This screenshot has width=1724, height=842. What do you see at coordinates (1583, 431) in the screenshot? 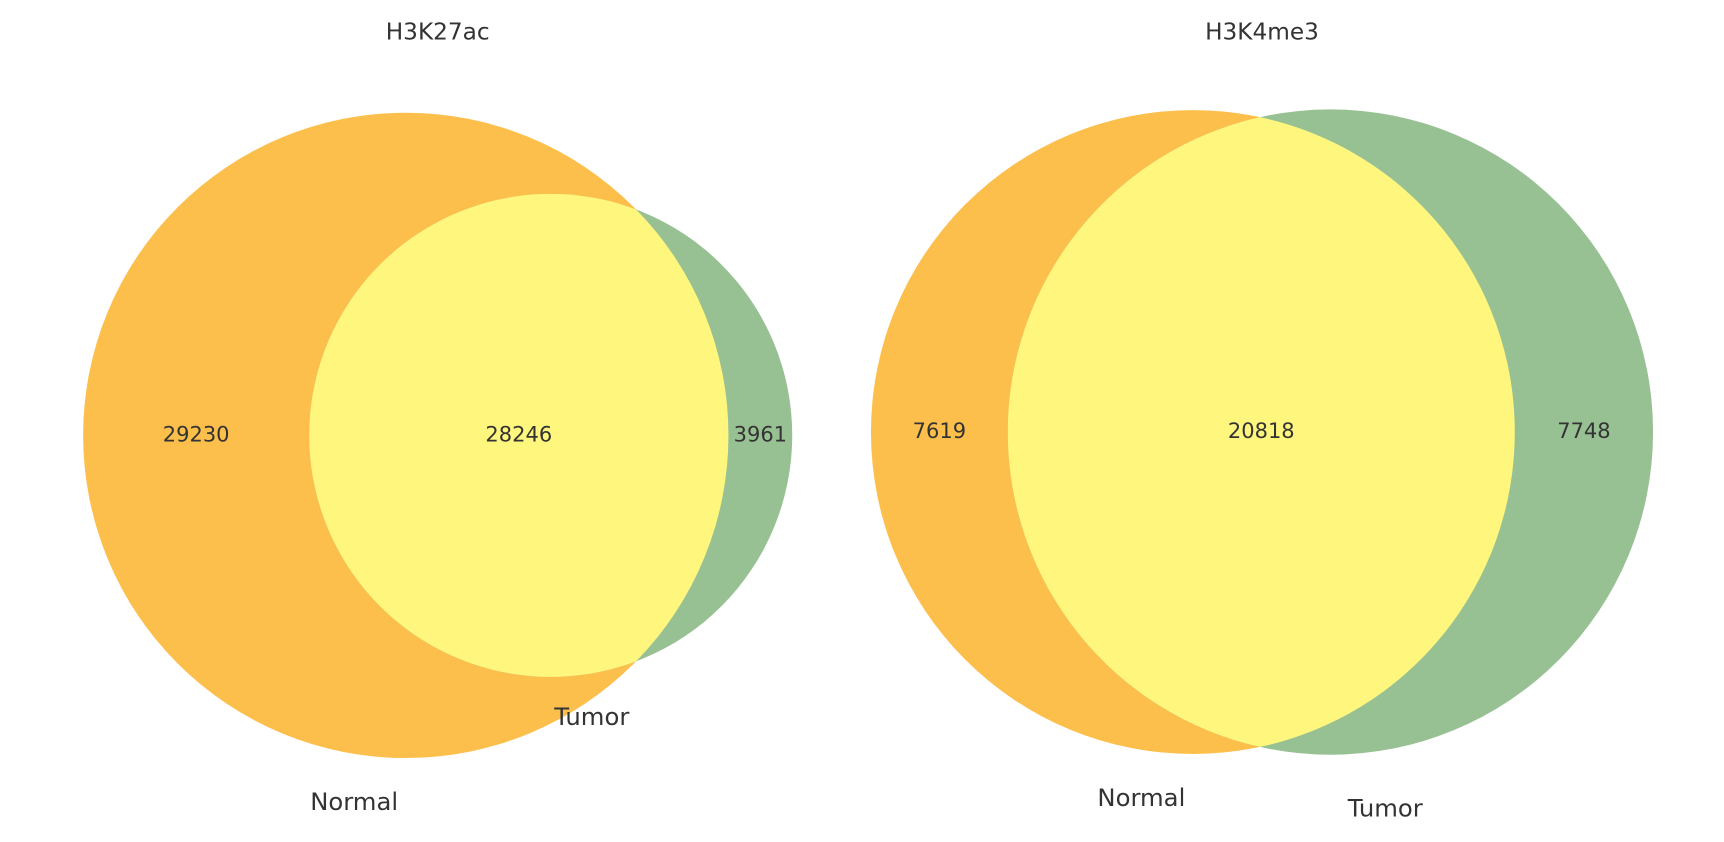
I see `region-label: 7748` at bounding box center [1583, 431].